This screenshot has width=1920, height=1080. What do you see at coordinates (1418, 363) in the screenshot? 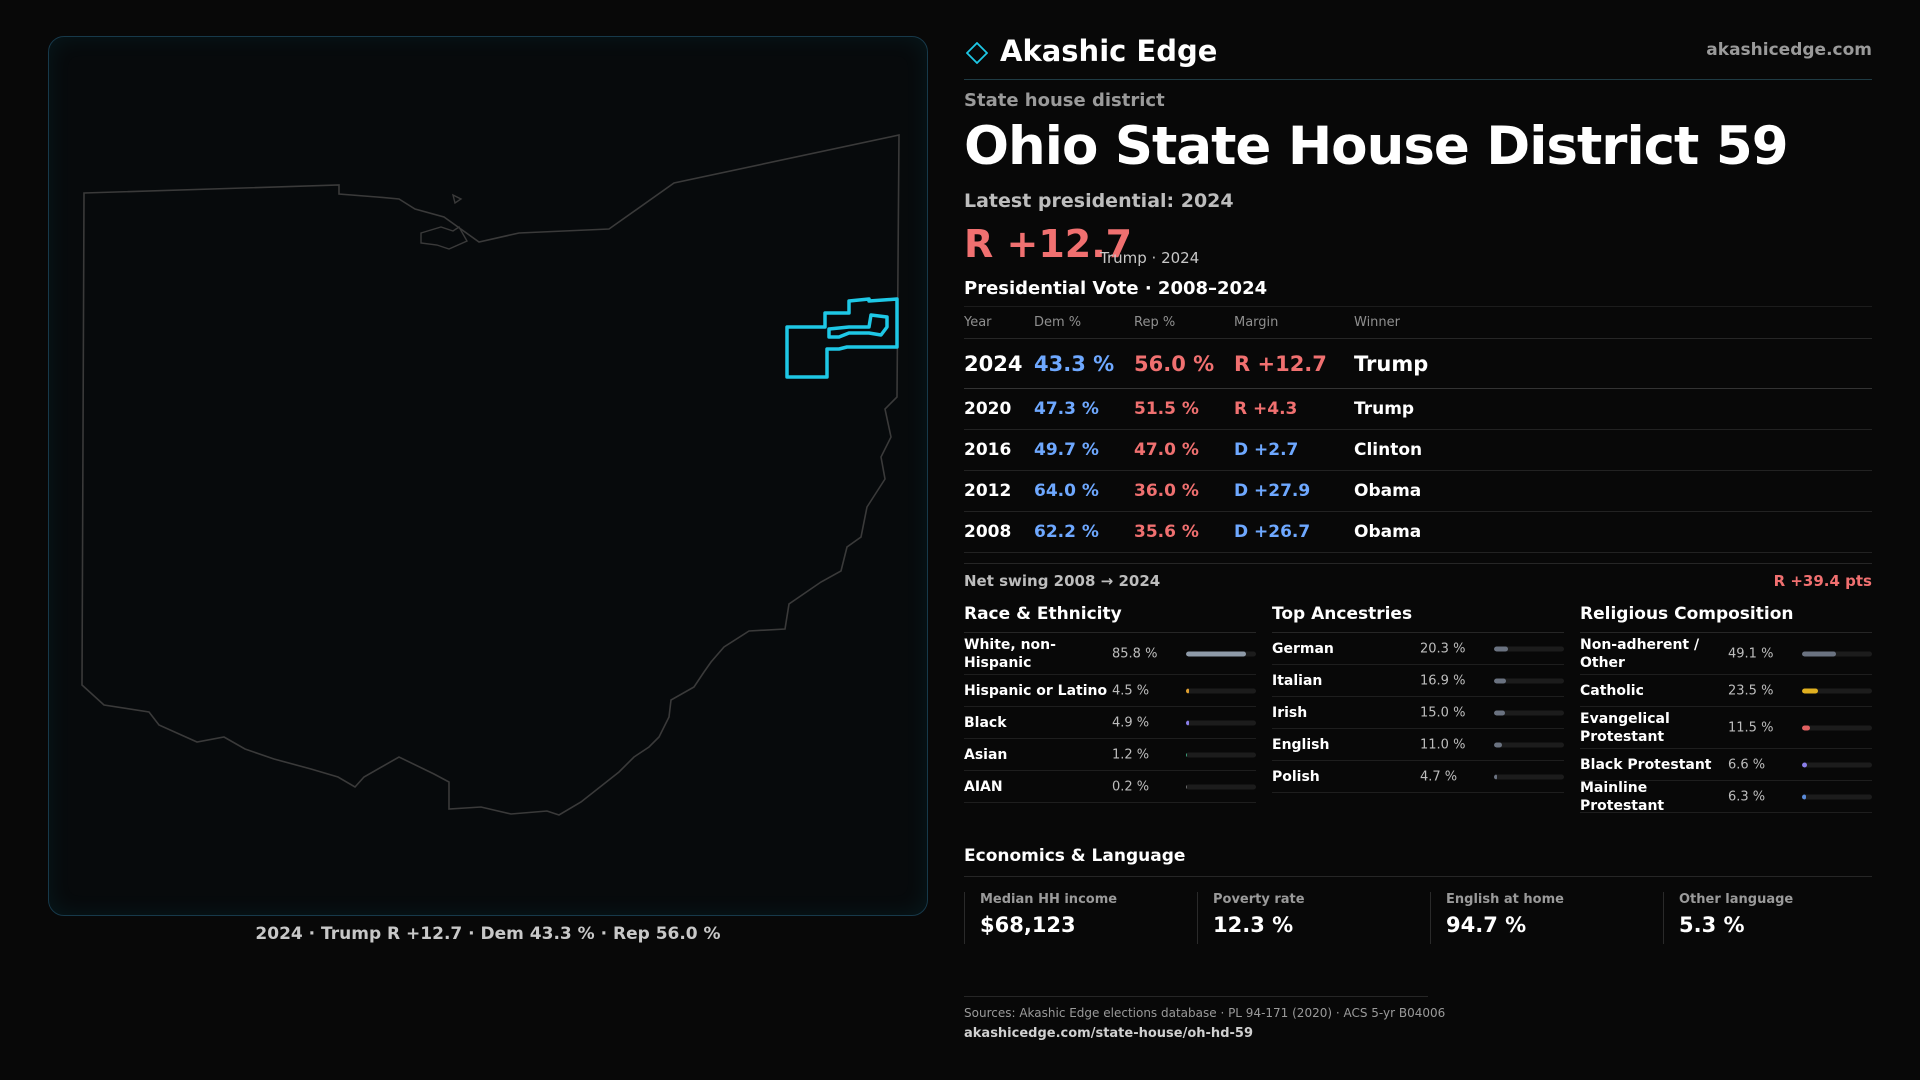
I see `table-row: 2024 43.3 % 56.0 % R +12.7 Trump` at bounding box center [1418, 363].